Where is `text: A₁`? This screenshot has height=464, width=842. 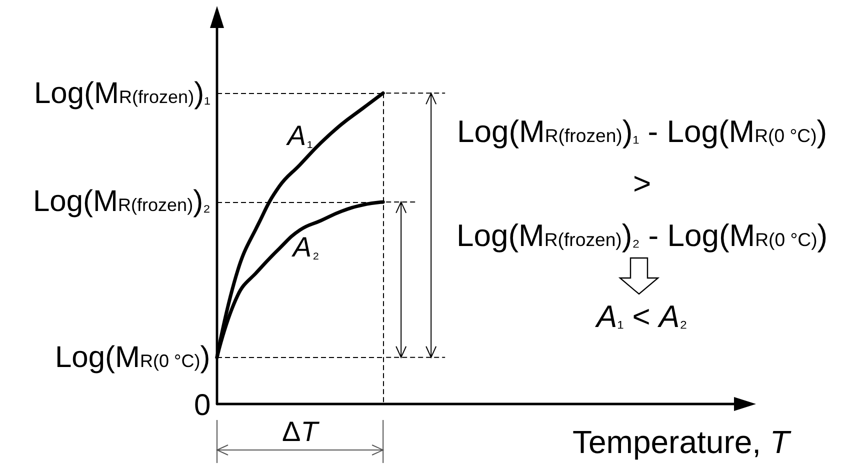
text: A₁ is located at coordinates (300, 136).